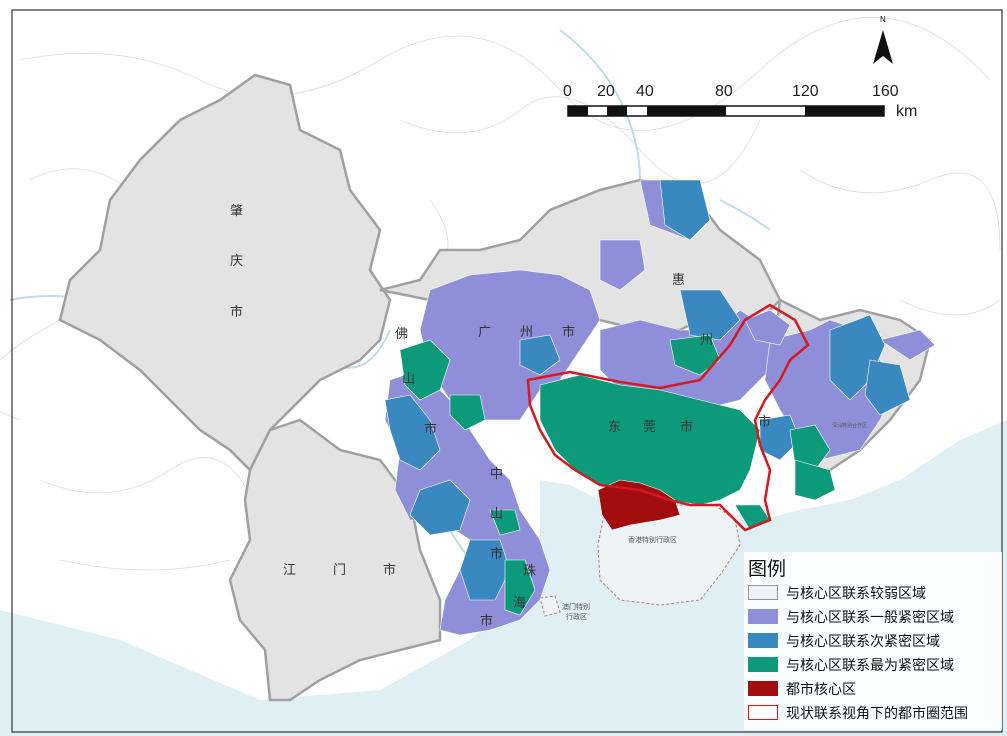 The width and height of the screenshot is (1007, 736). What do you see at coordinates (576, 606) in the screenshot?
I see `macau-label-1: 澳门特别` at bounding box center [576, 606].